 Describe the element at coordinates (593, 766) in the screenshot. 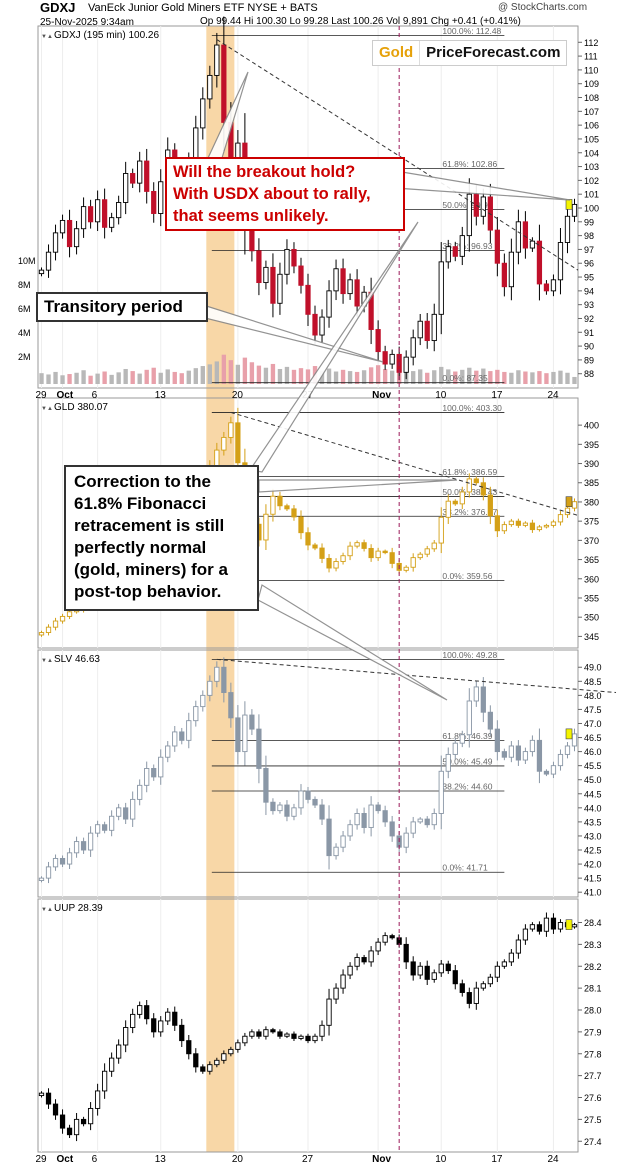

I see `y-tick-label: 45.5` at that location.